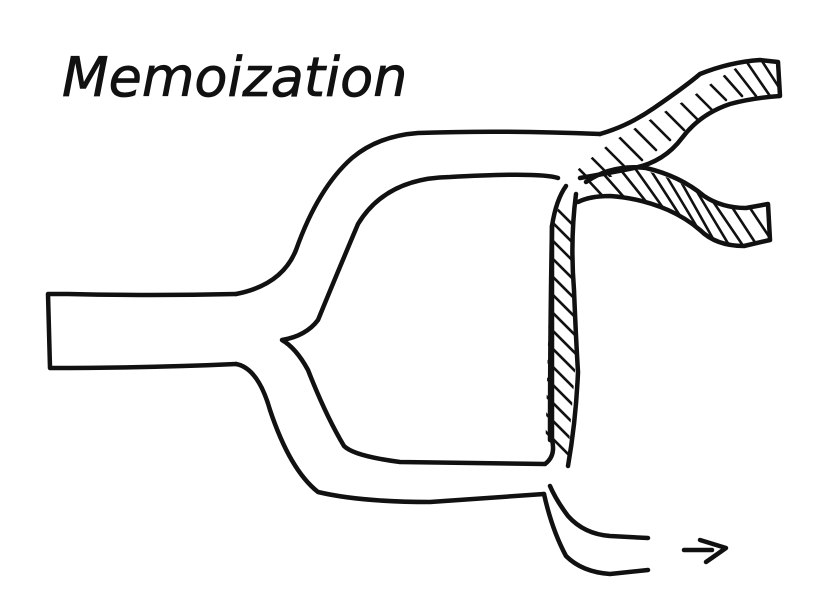 Image resolution: width=824 pixels, height=610 pixels. I want to click on top-branch-hatching, so click(677, 122).